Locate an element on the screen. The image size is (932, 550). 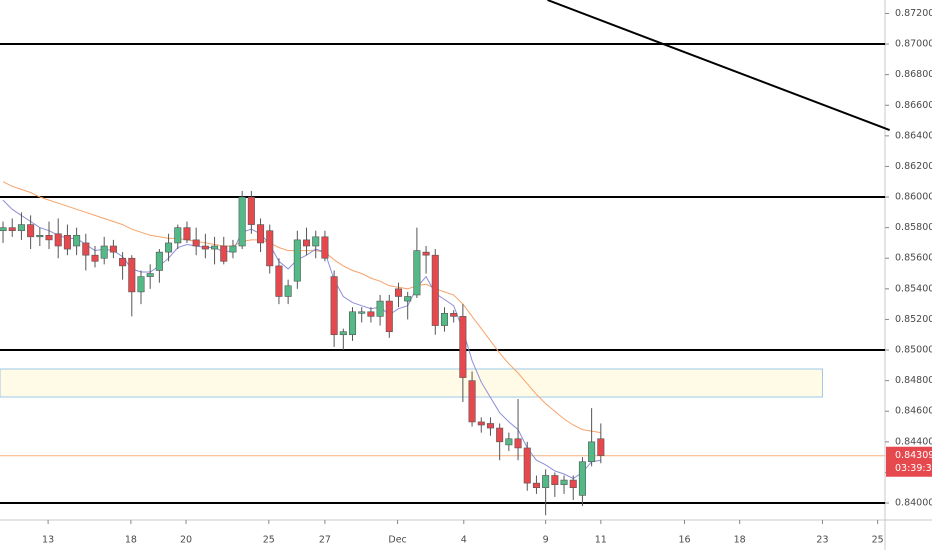
last-price-label: 0.84309 is located at coordinates (913, 455).